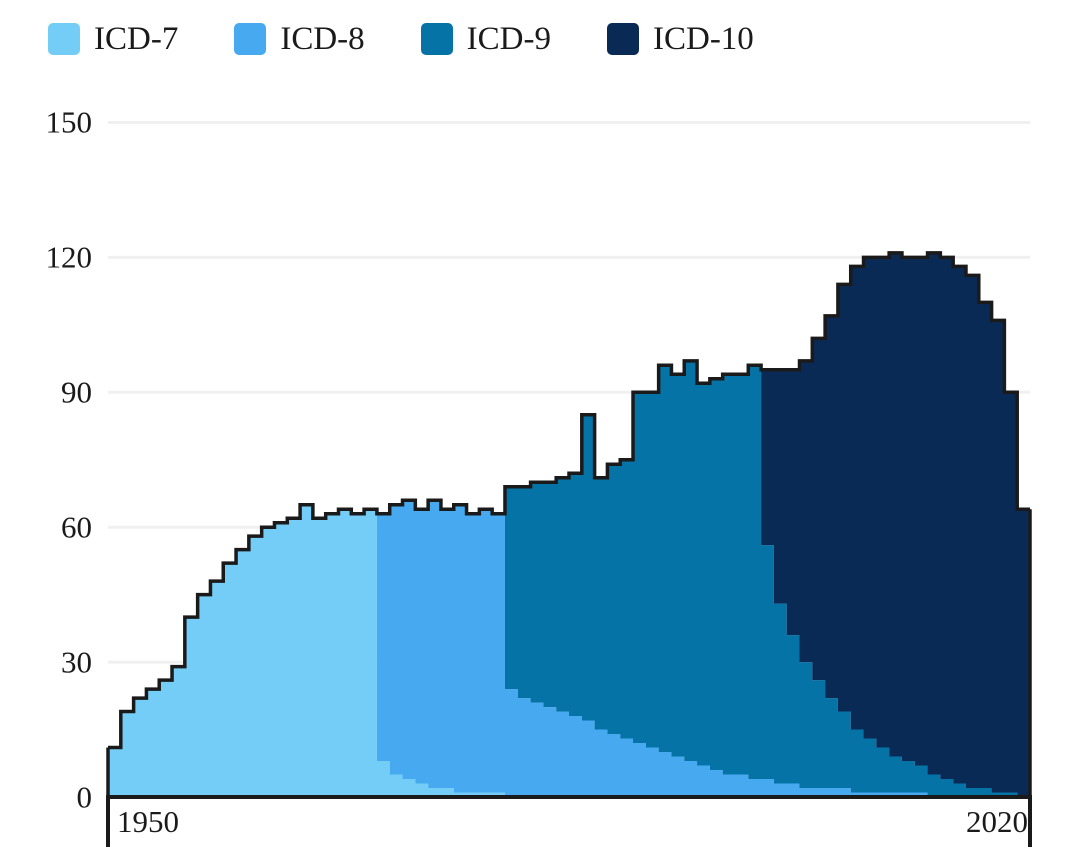  I want to click on y-axis-tick-label: 90, so click(76, 392).